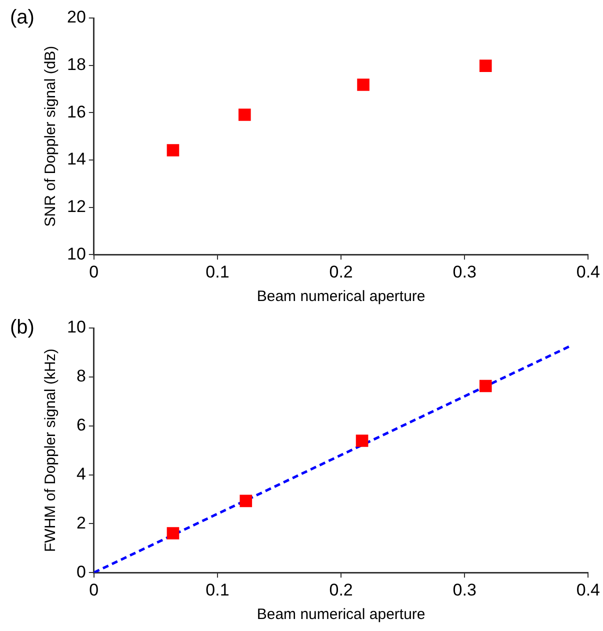 This screenshot has height=631, width=603. What do you see at coordinates (81, 376) in the screenshot?
I see `y-tick-label: 8` at bounding box center [81, 376].